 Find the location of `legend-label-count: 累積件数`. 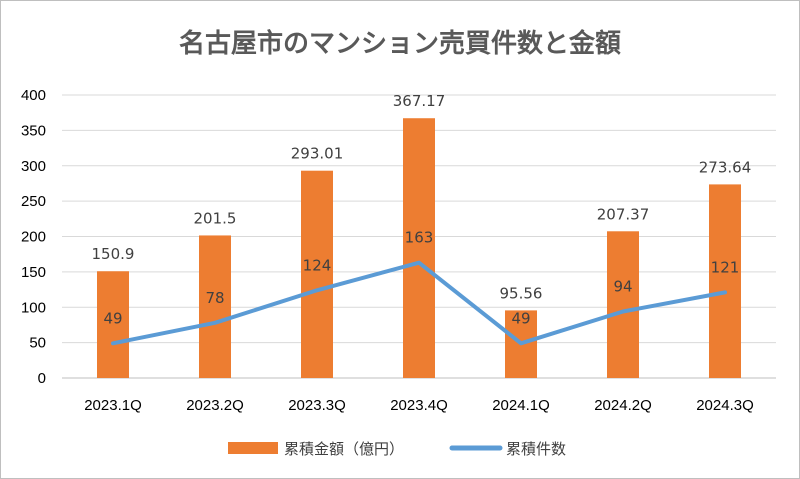

legend-label-count: 累積件数 is located at coordinates (536, 449).